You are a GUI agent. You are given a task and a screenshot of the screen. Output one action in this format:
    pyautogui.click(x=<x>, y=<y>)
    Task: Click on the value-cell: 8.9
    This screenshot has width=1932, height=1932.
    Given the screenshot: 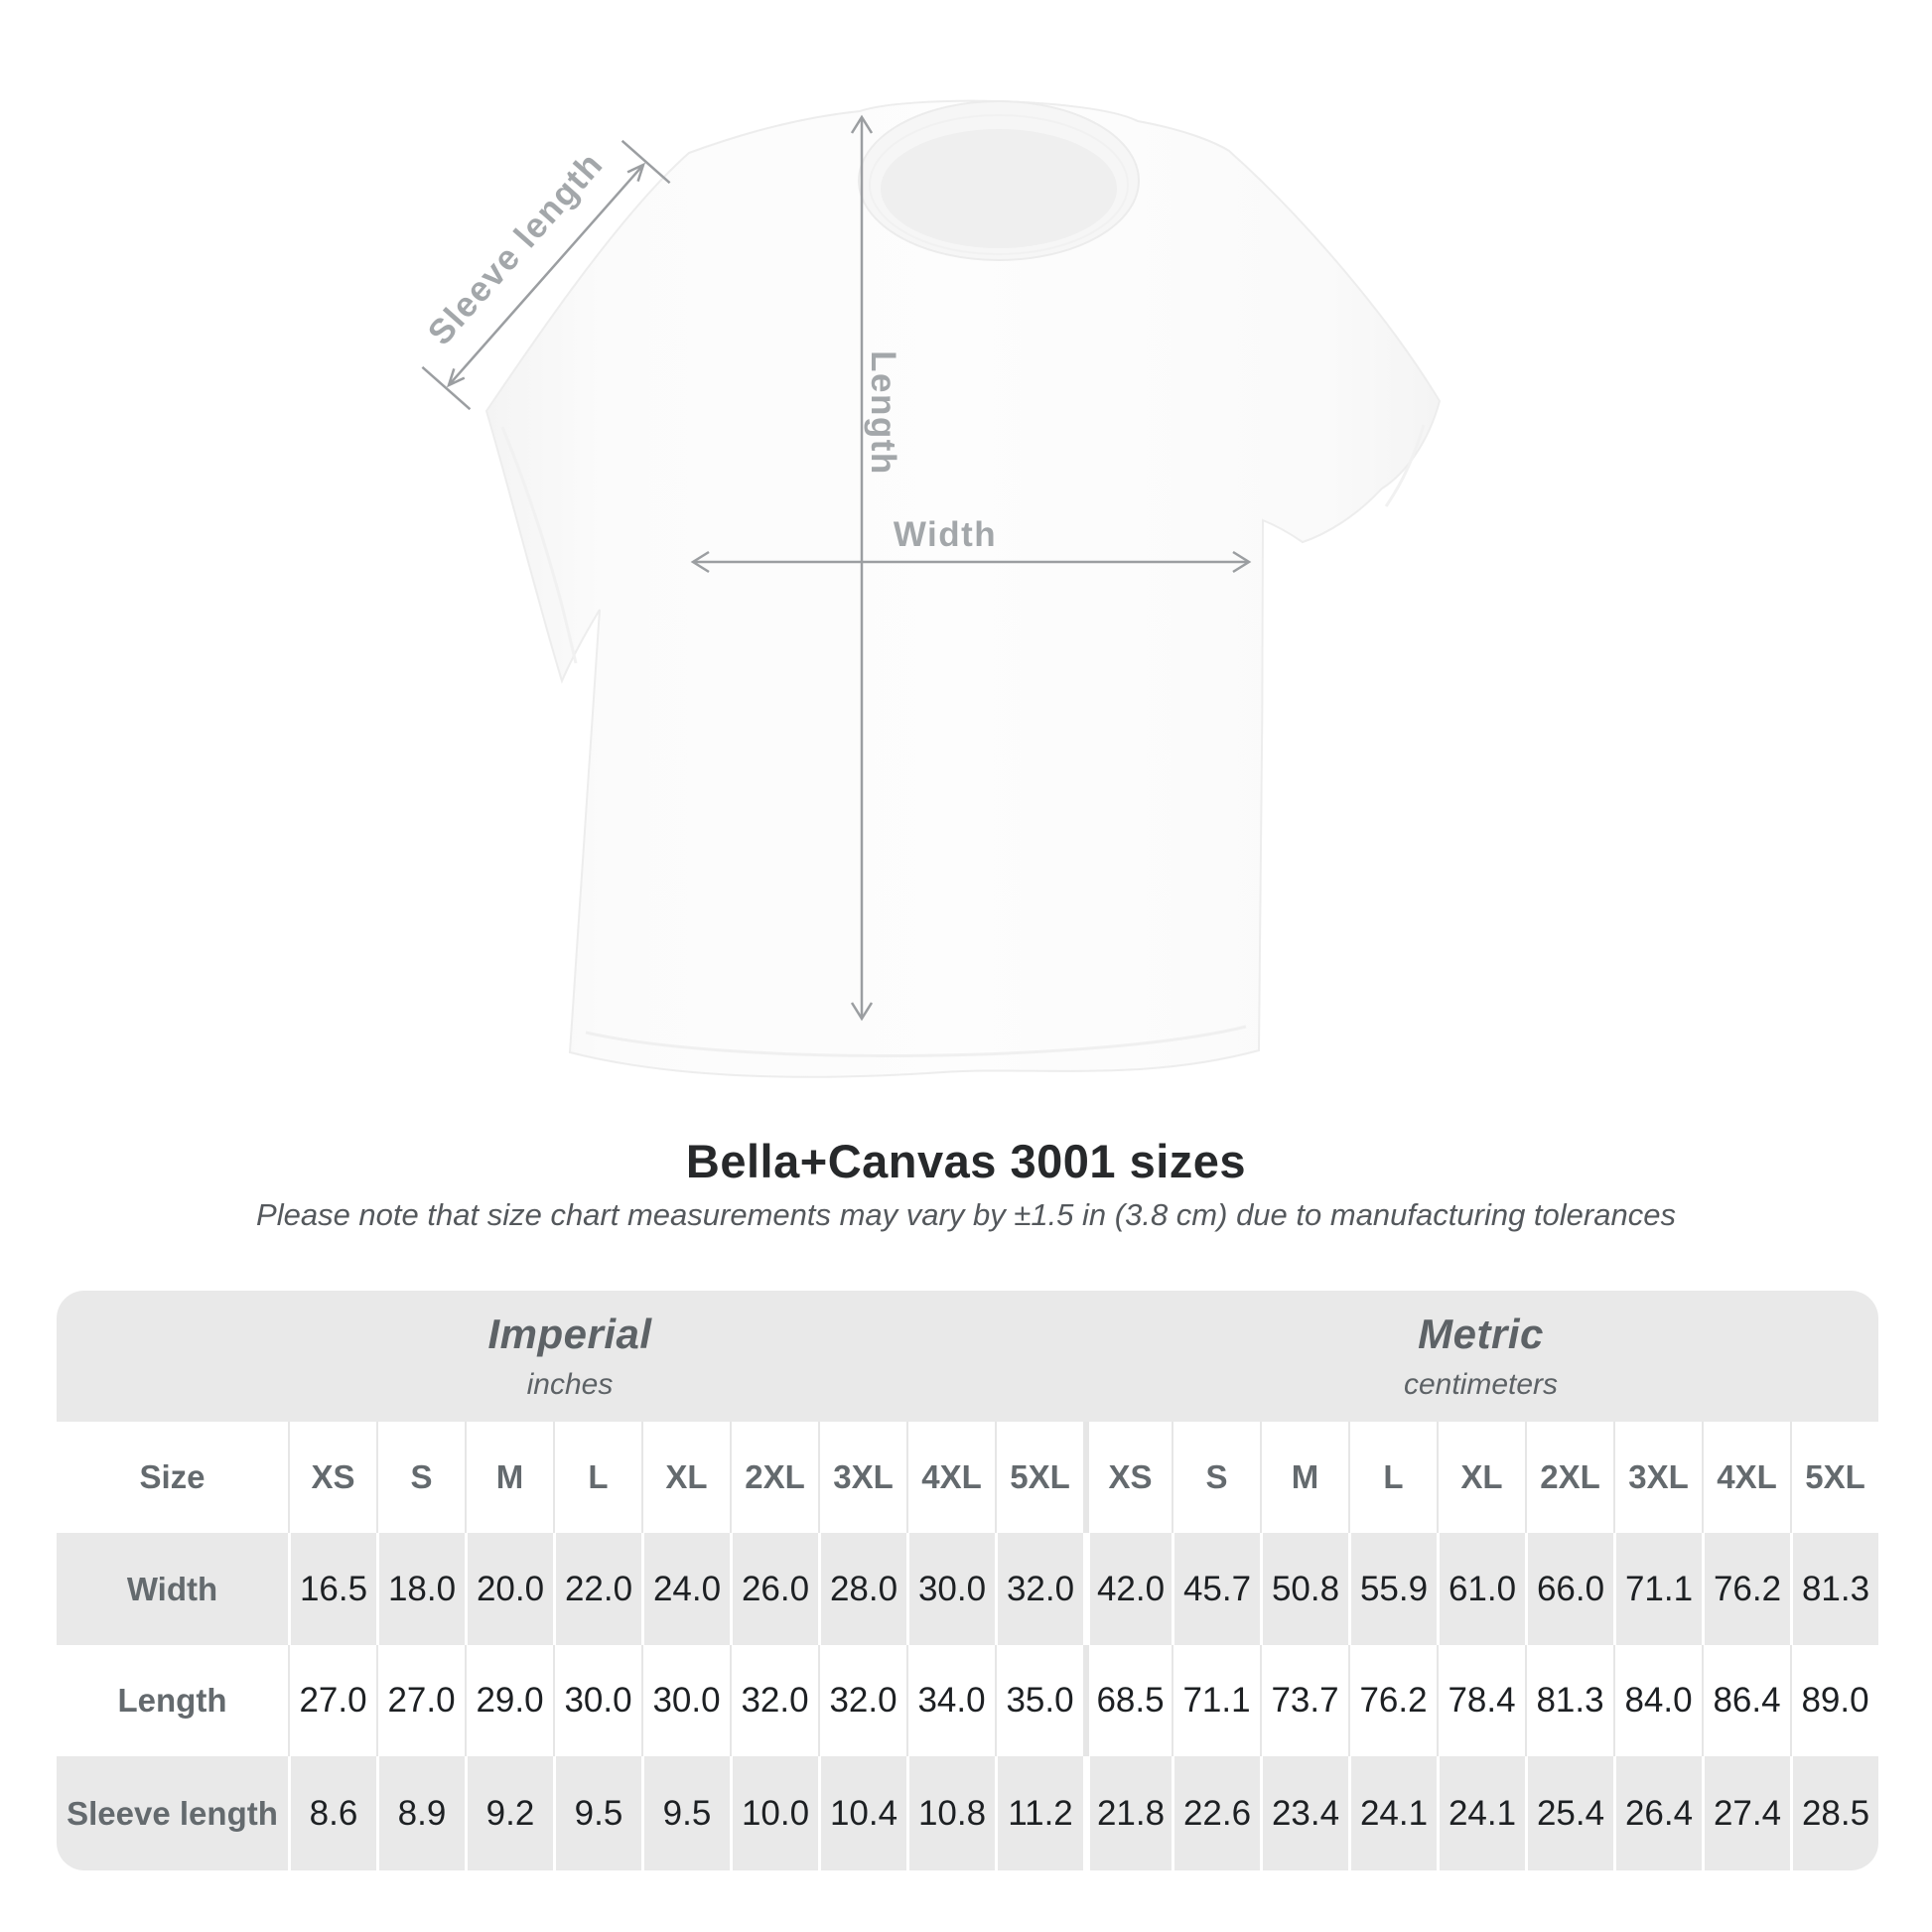 What is the action you would take?
    pyautogui.click(x=421, y=1813)
    